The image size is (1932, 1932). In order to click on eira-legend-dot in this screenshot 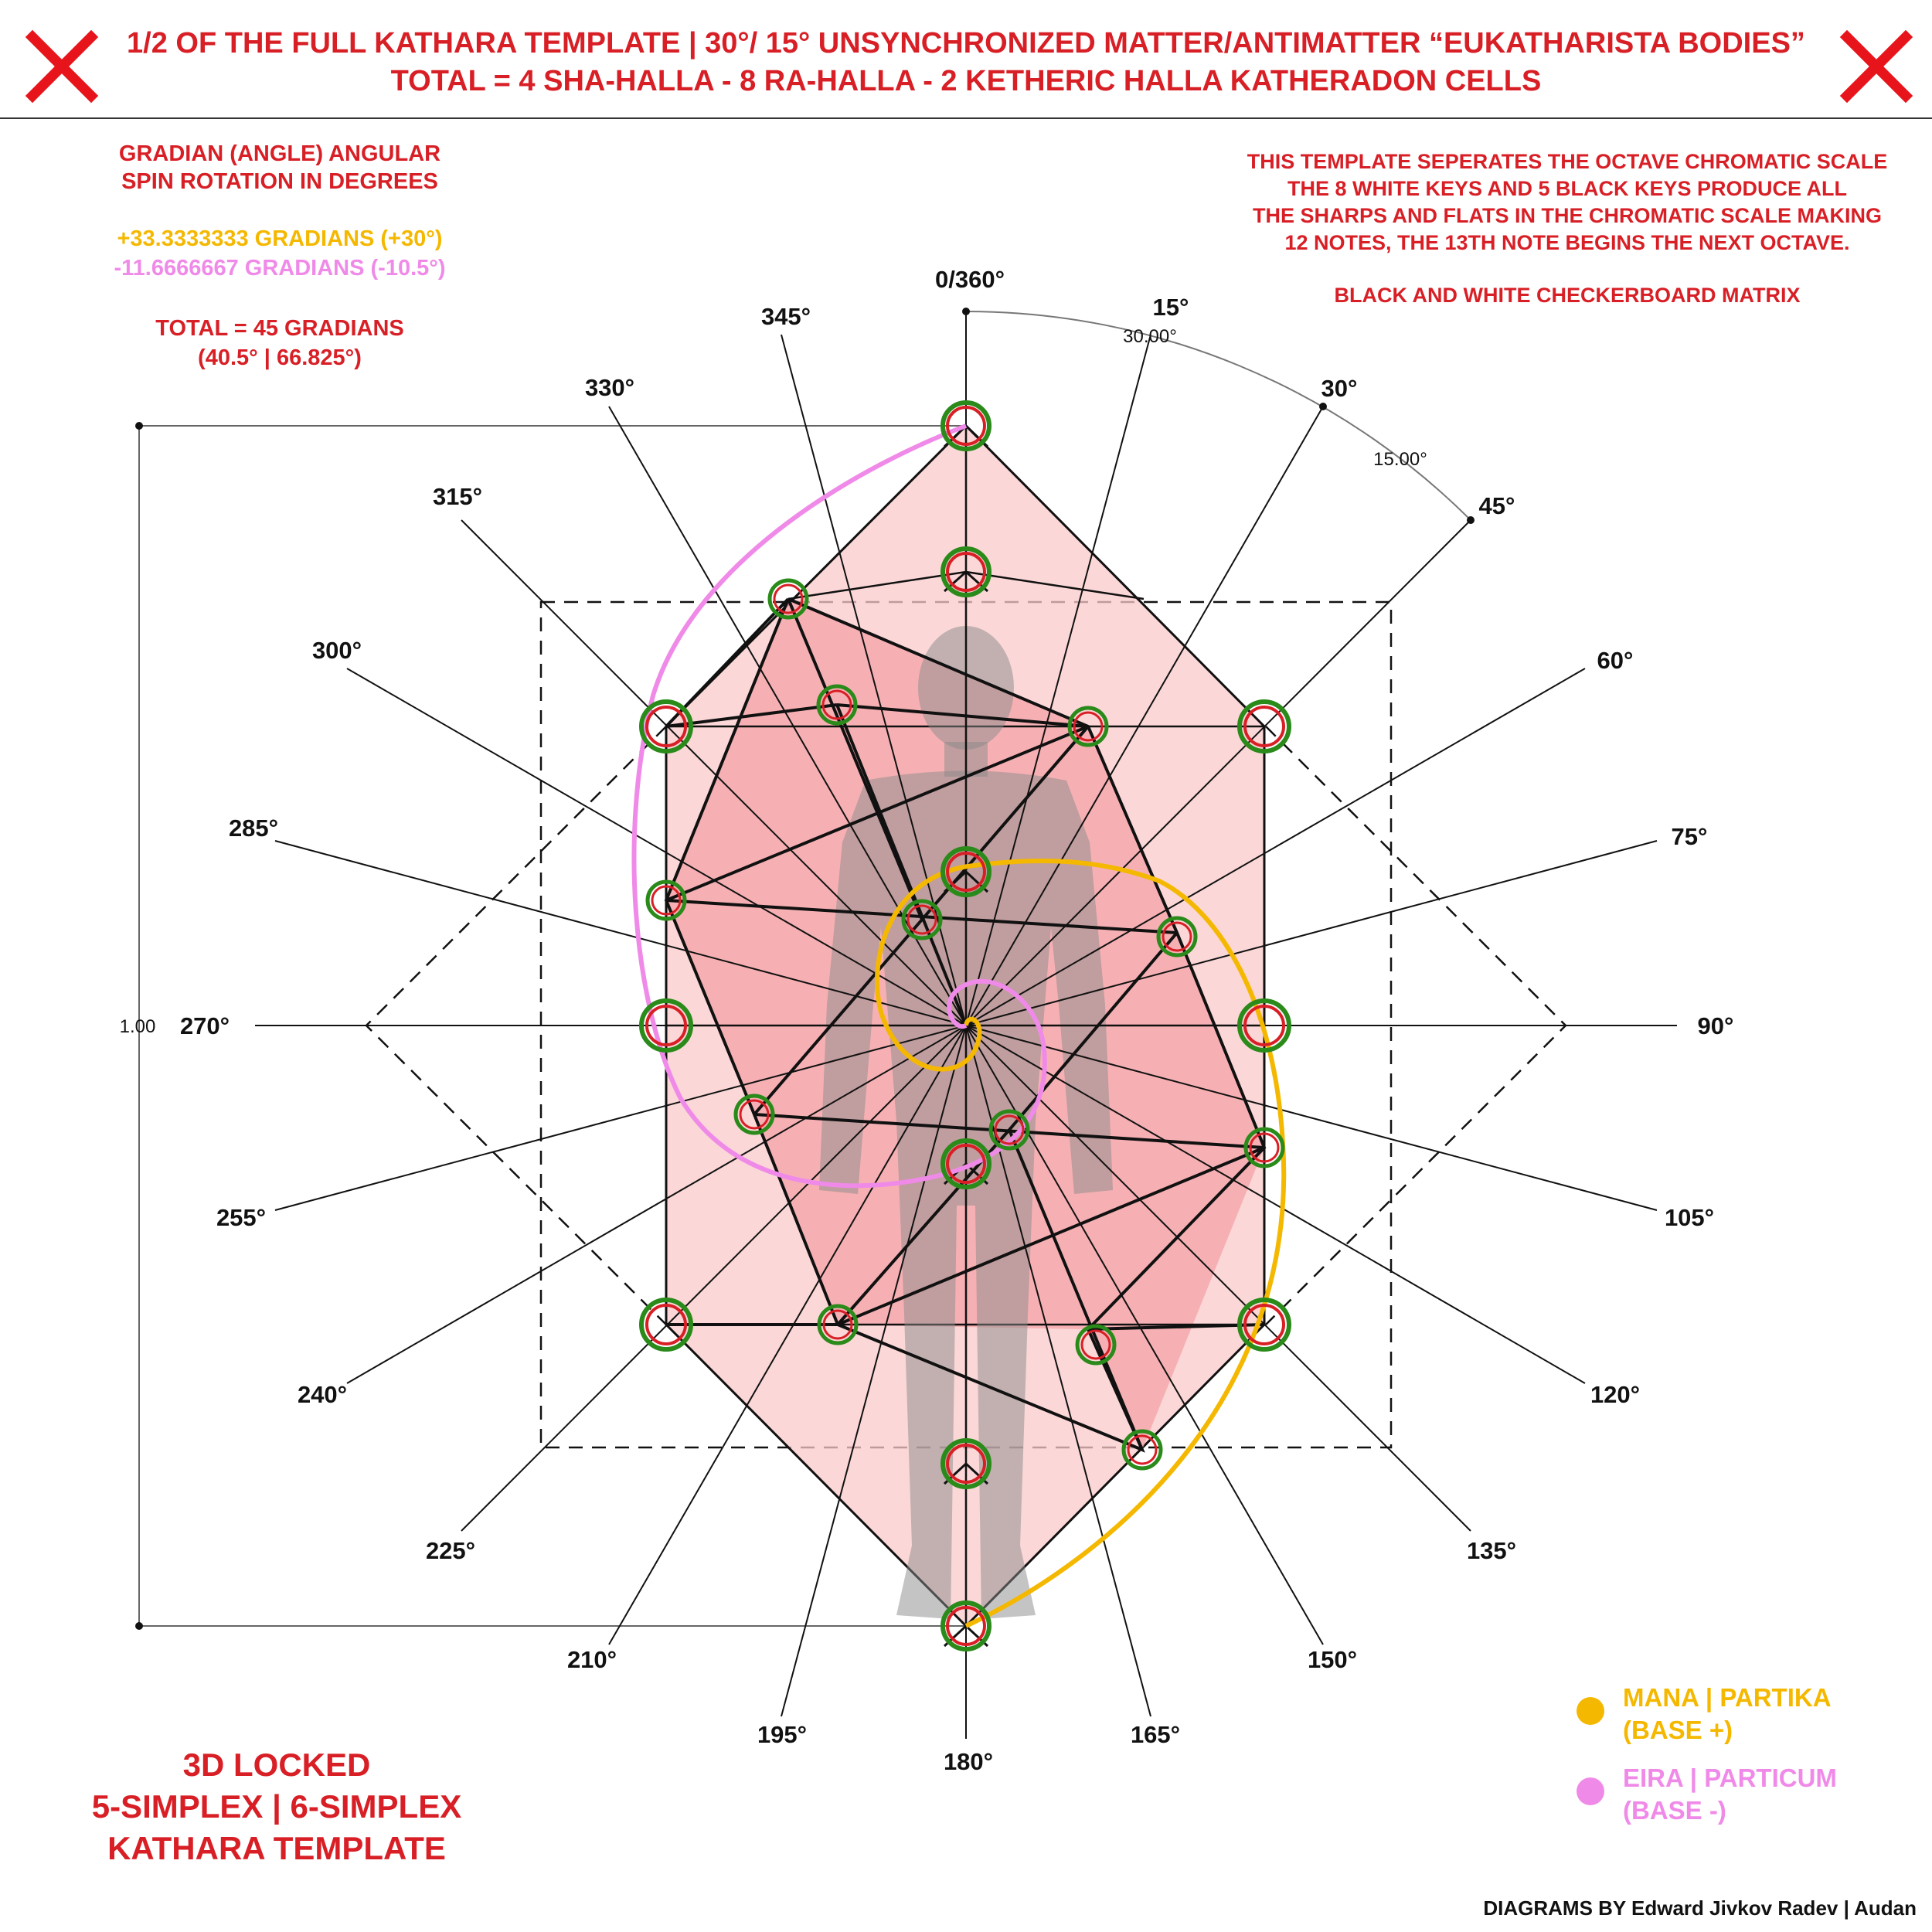, I will do `click(1590, 1791)`.